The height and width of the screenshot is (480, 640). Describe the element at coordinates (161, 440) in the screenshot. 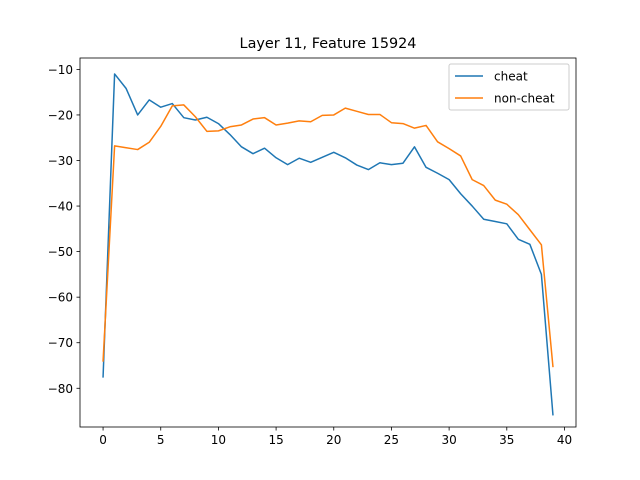

I see `x-tick-label: 5` at that location.